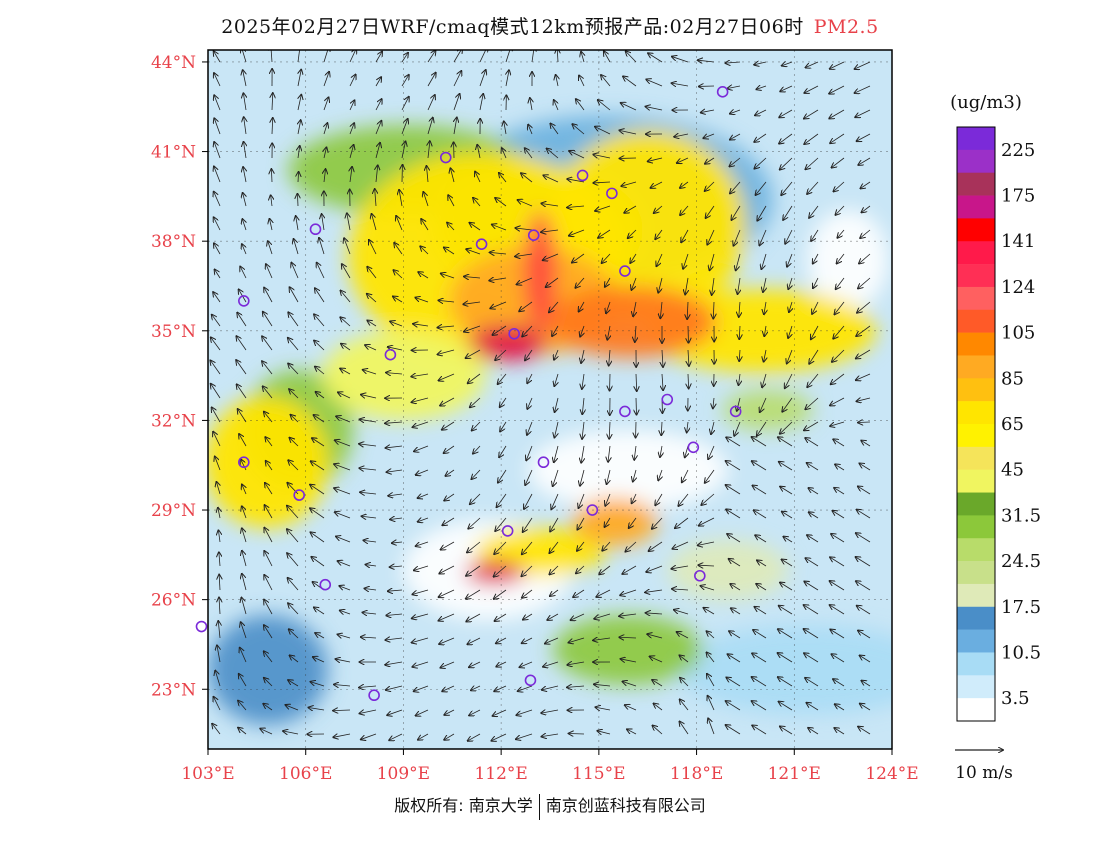 The image size is (1100, 850). I want to click on legend-level-4: 105, so click(1018, 333).